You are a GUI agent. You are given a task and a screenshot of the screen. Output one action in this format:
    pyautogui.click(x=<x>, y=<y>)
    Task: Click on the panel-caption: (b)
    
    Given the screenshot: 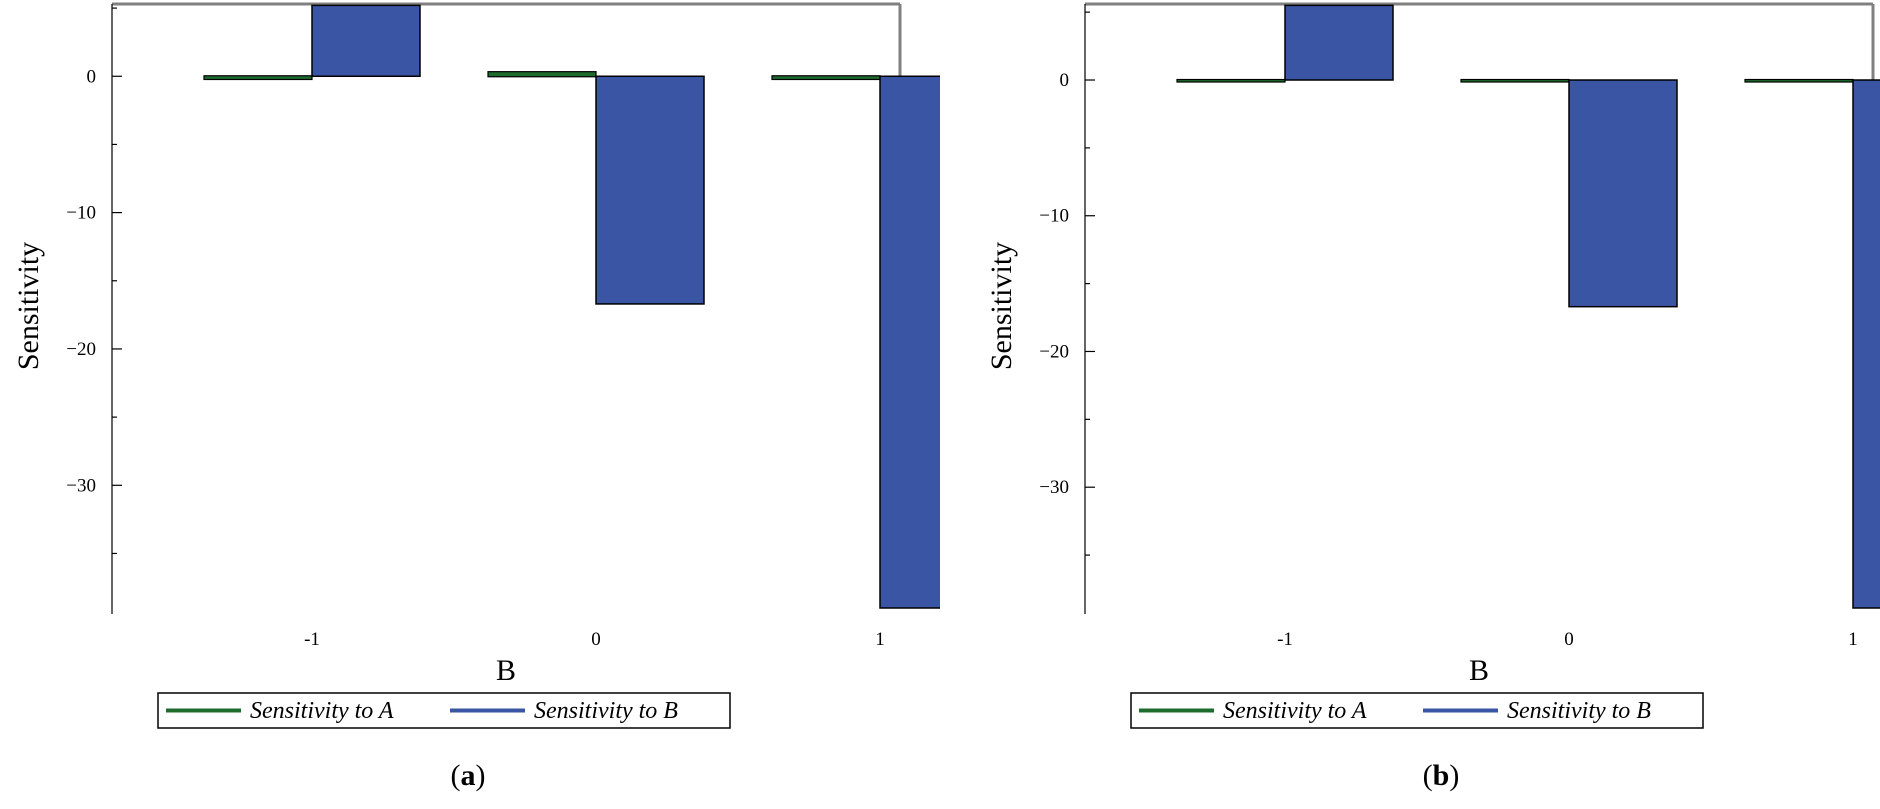 What is the action you would take?
    pyautogui.click(x=1441, y=775)
    